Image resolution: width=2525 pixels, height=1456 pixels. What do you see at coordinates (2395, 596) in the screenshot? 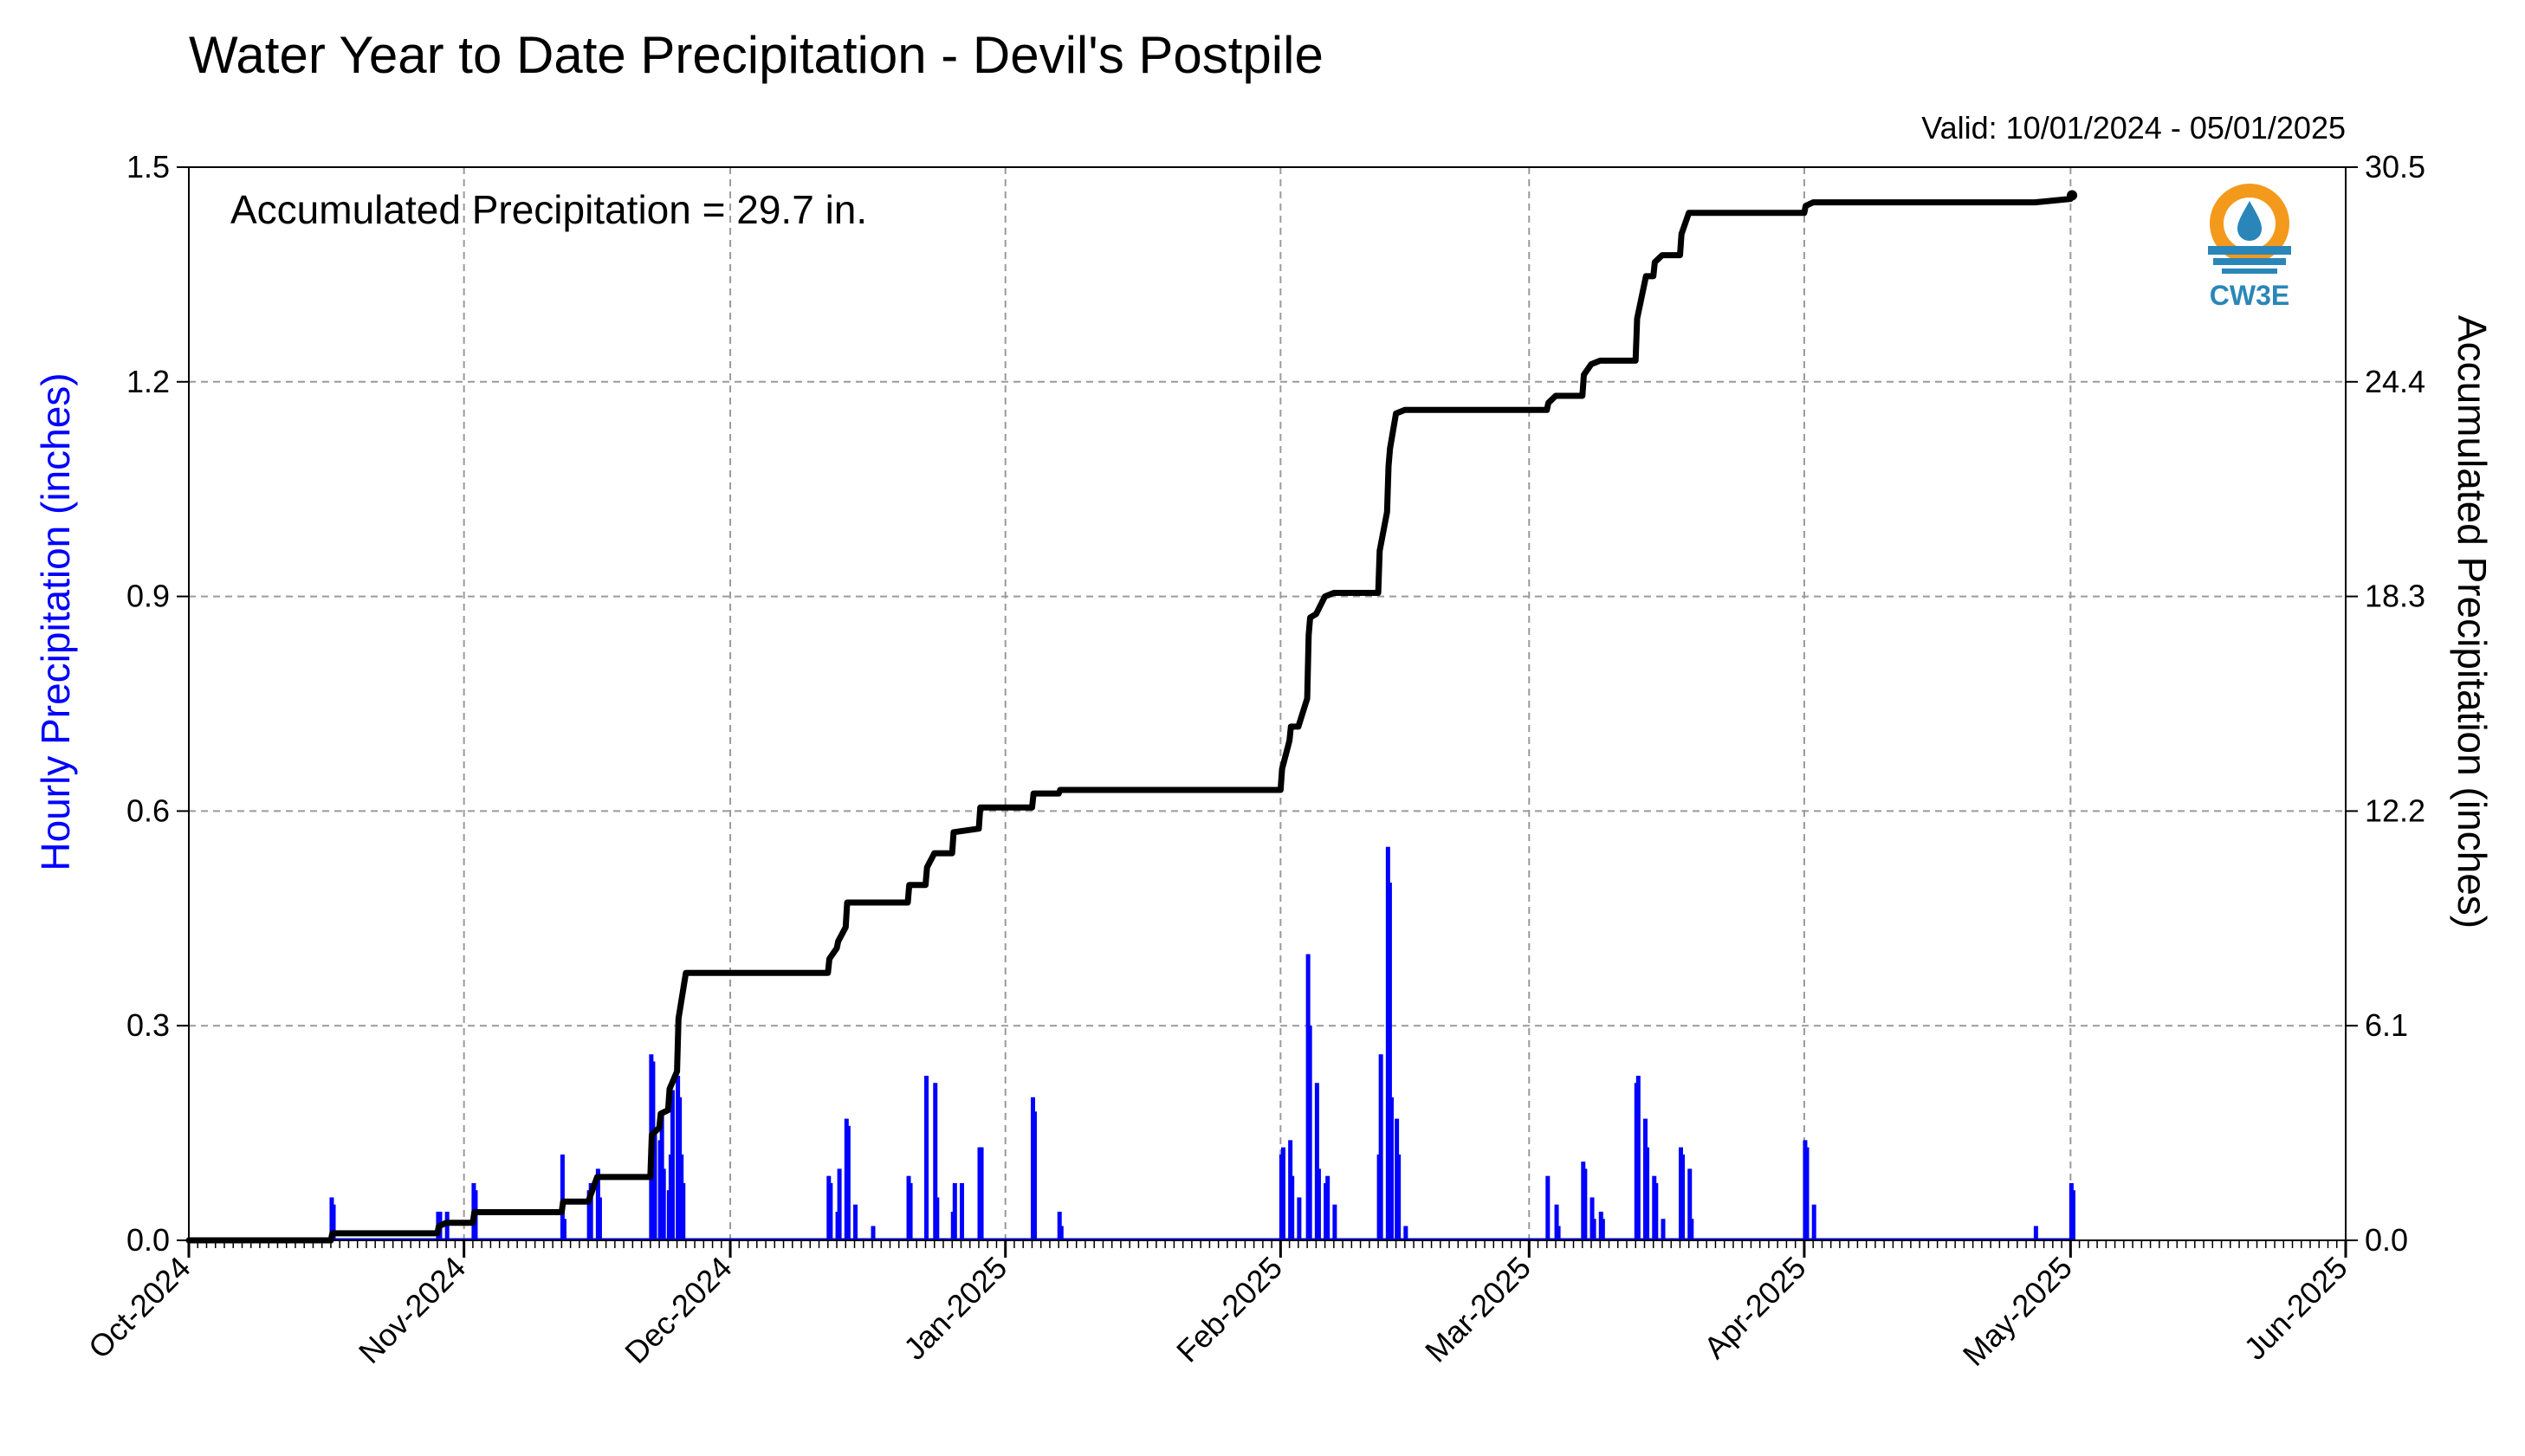
I see `y-right-tick-label: 18.3` at bounding box center [2395, 596].